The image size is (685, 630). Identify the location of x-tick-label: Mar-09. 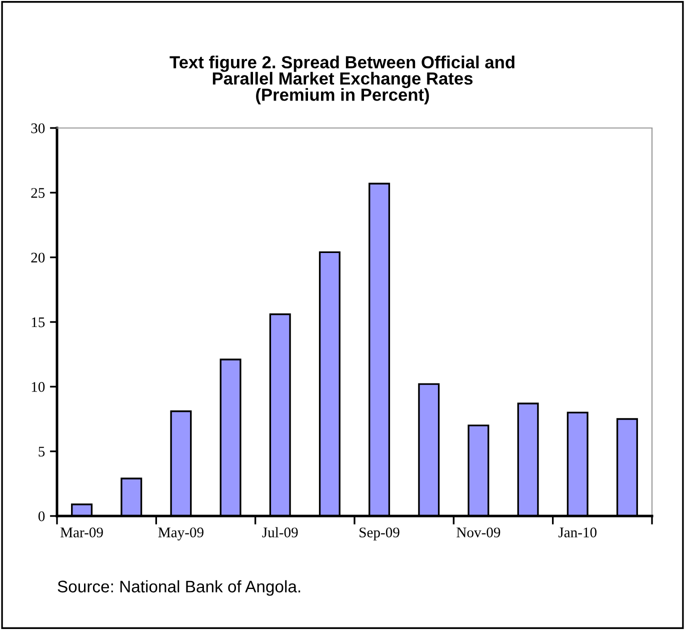
(81, 533).